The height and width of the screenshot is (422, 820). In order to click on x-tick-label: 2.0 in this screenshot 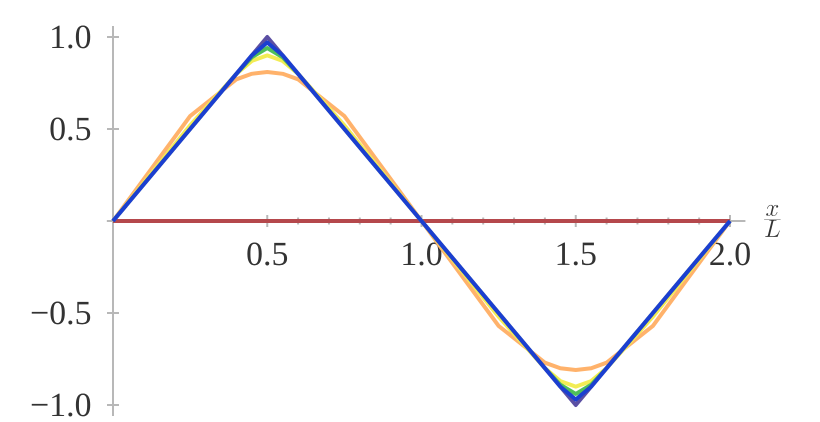, I will do `click(730, 254)`.